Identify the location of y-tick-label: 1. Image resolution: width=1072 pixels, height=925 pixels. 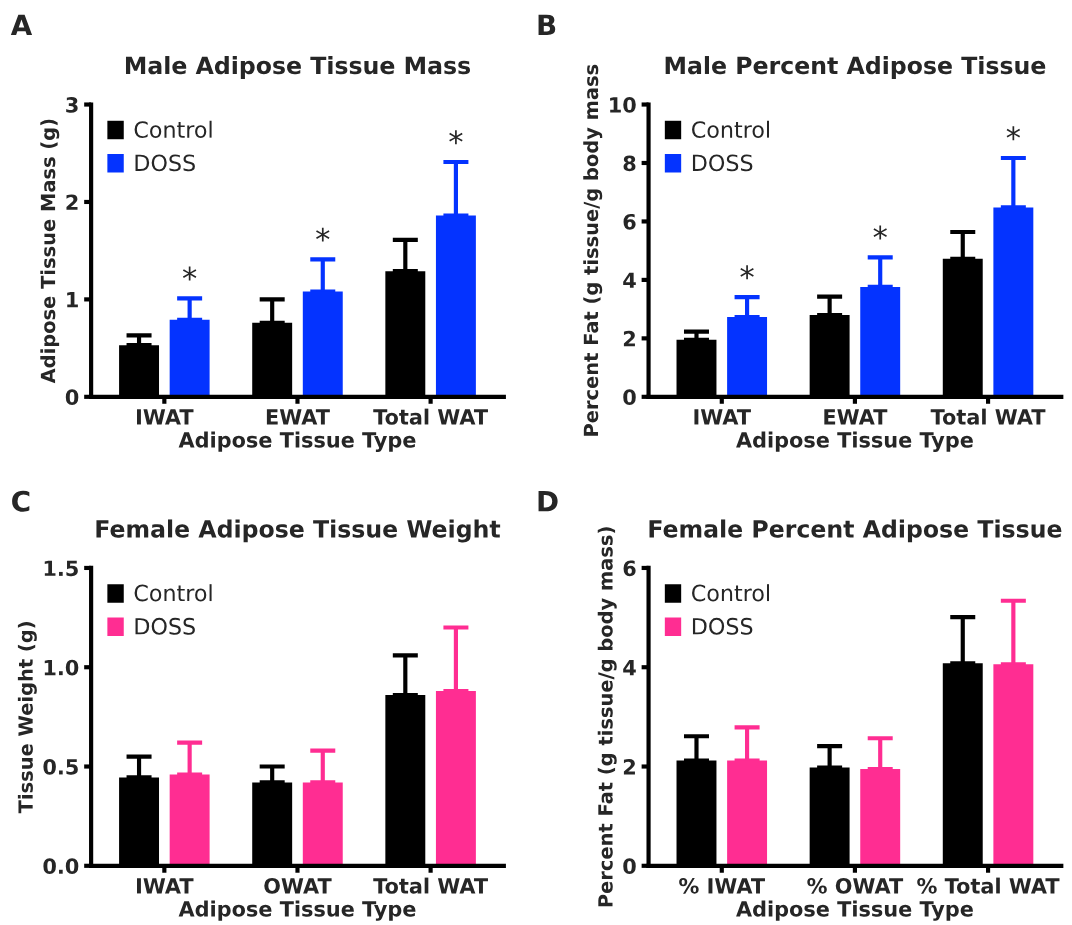
(72, 300).